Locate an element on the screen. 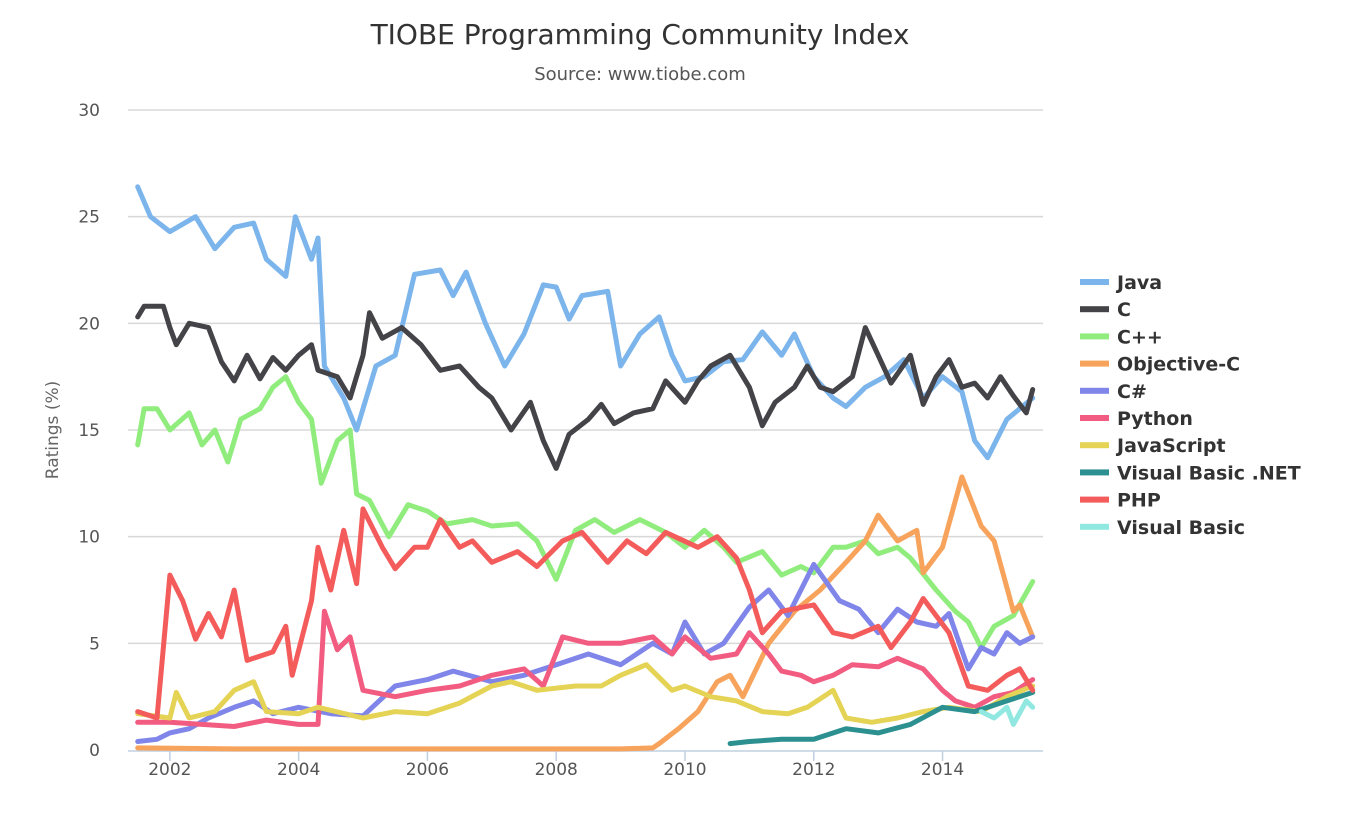 The image size is (1366, 835). y-tick-label: 25 is located at coordinates (89, 218).